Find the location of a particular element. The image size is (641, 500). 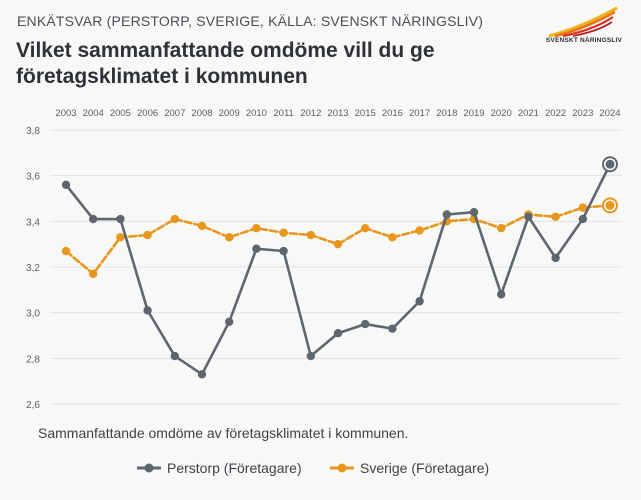

legend-item-sverige: Sverige (Företagare) is located at coordinates (409, 468).